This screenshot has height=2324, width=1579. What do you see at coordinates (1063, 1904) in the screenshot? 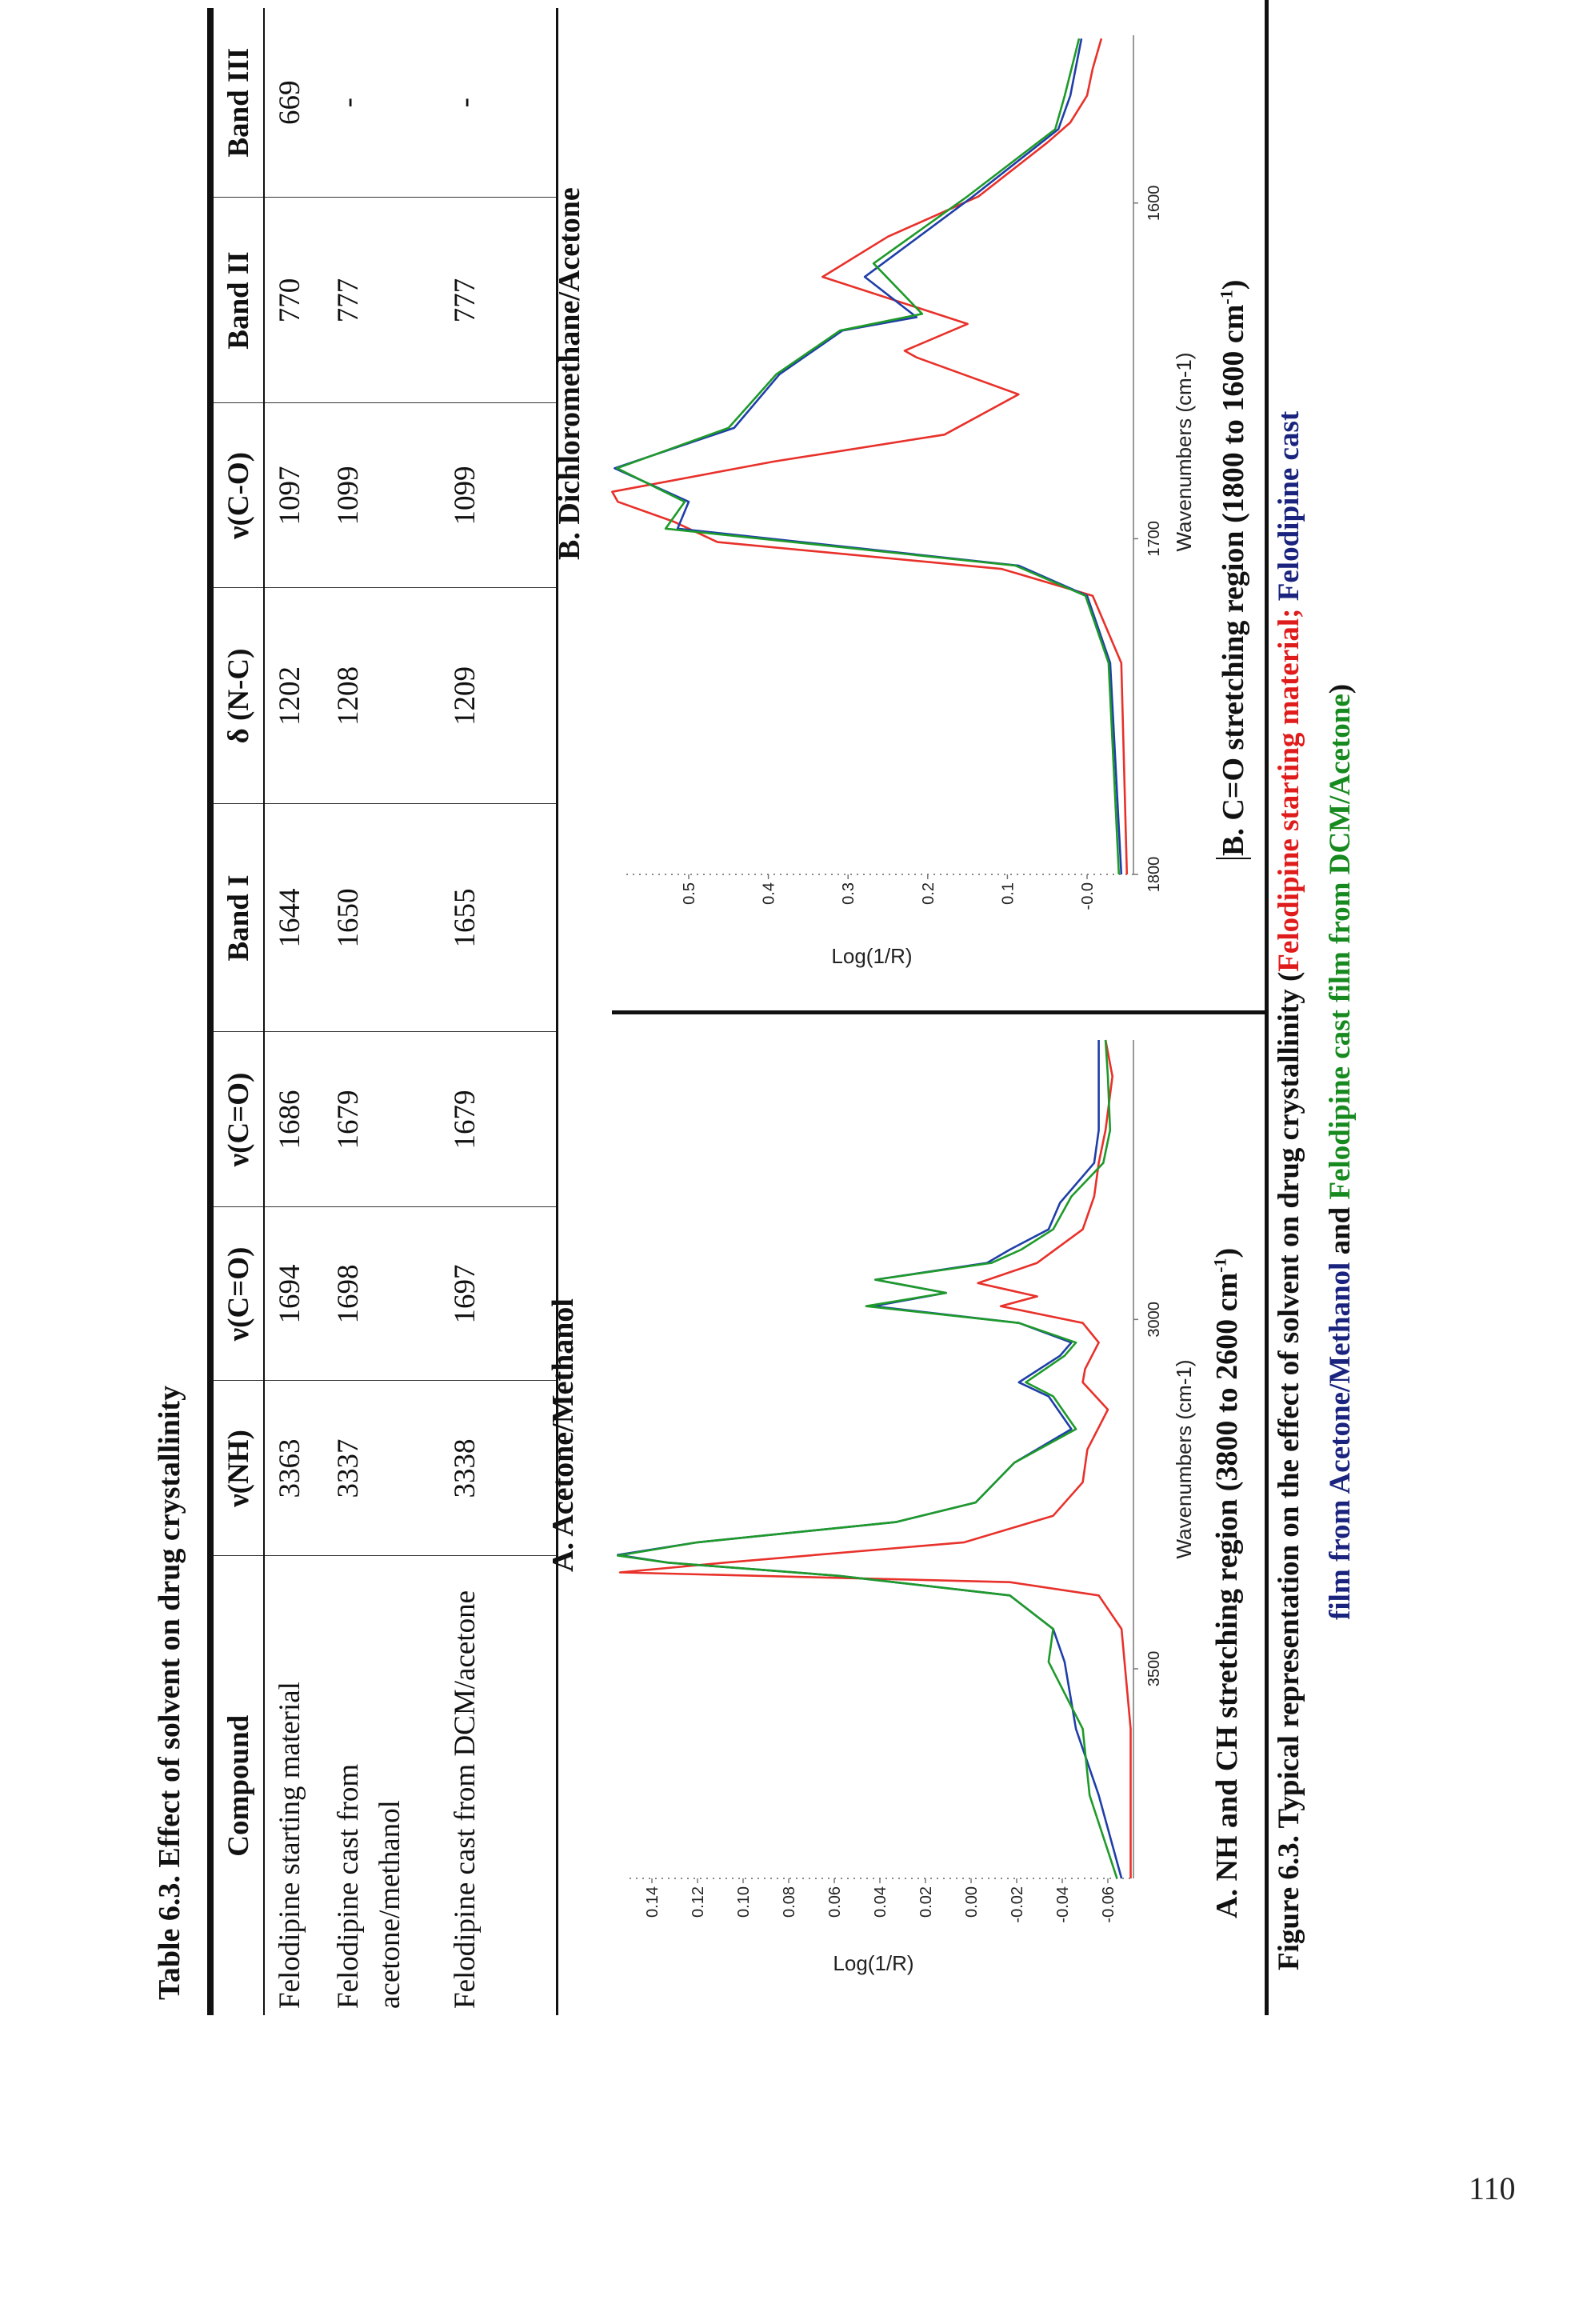
I see `y-tick-label: -0.04` at bounding box center [1063, 1904].